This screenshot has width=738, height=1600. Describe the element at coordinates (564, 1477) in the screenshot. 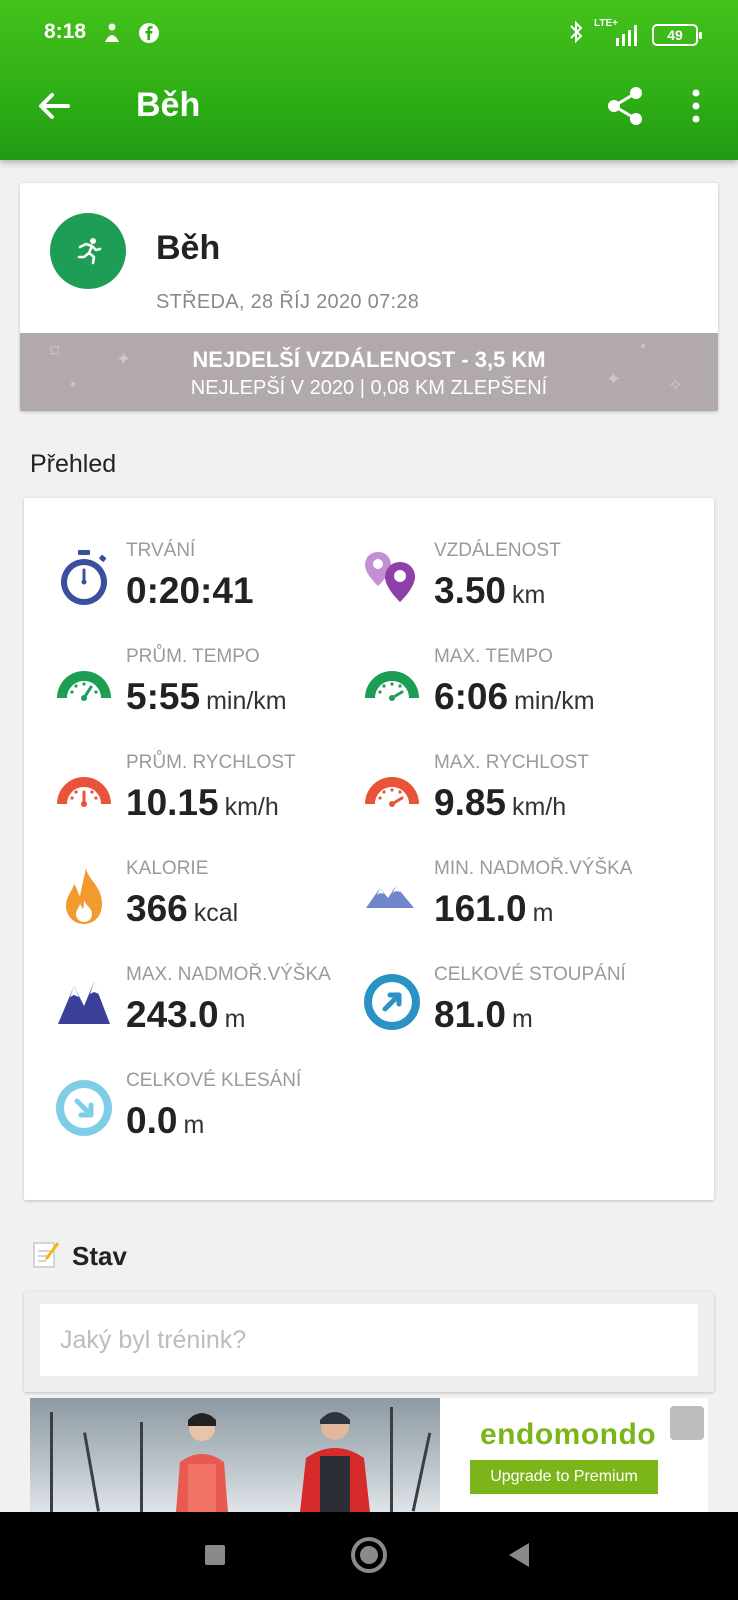

I see `upgrade-premium-button: Upgrade to Premium` at that location.